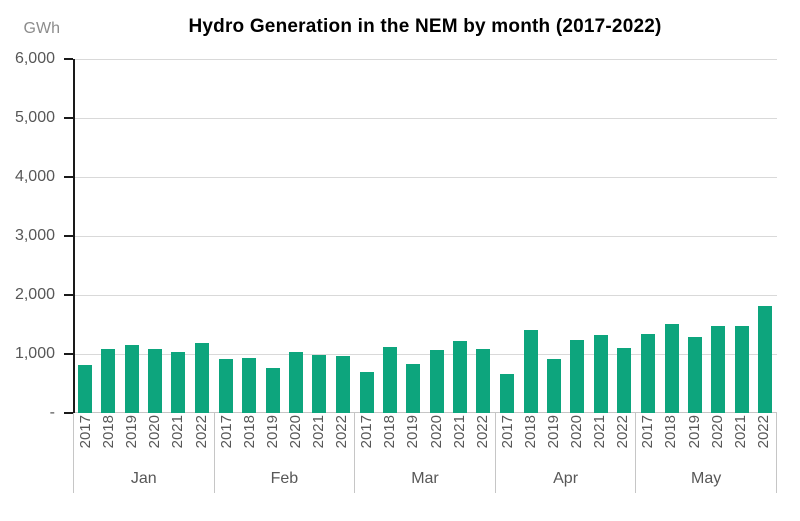  What do you see at coordinates (34, 58) in the screenshot?
I see `y-axis-tick-label: 6,000` at bounding box center [34, 58].